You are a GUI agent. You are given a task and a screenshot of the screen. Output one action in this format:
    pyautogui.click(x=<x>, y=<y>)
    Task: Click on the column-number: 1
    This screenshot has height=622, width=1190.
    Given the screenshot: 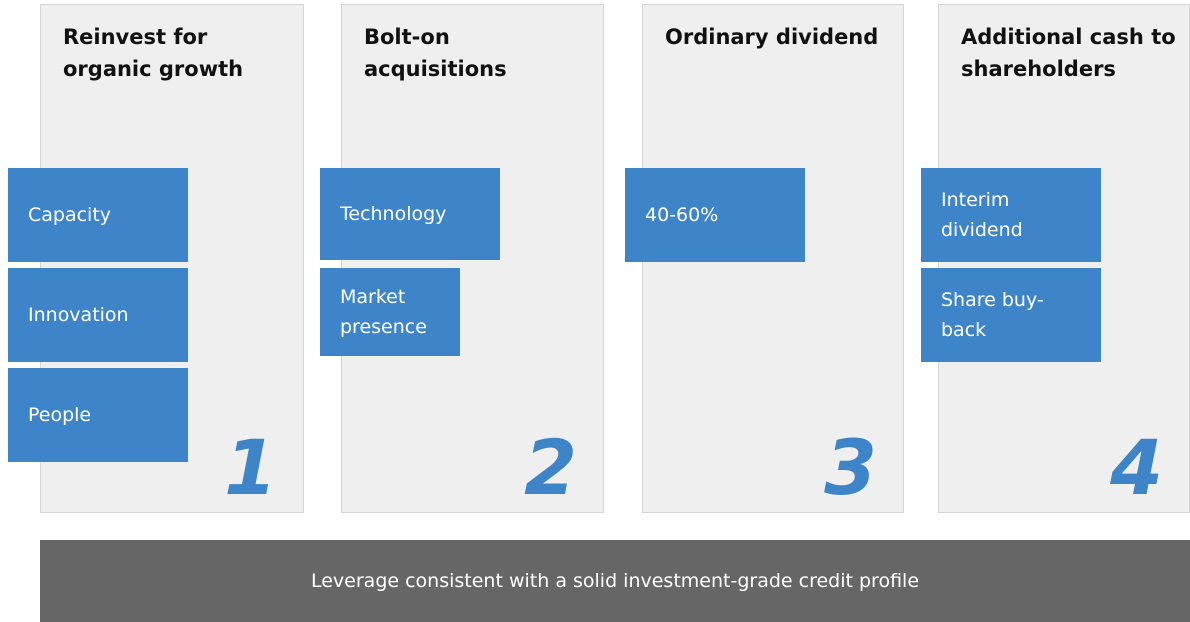 What is the action you would take?
    pyautogui.click(x=250, y=467)
    